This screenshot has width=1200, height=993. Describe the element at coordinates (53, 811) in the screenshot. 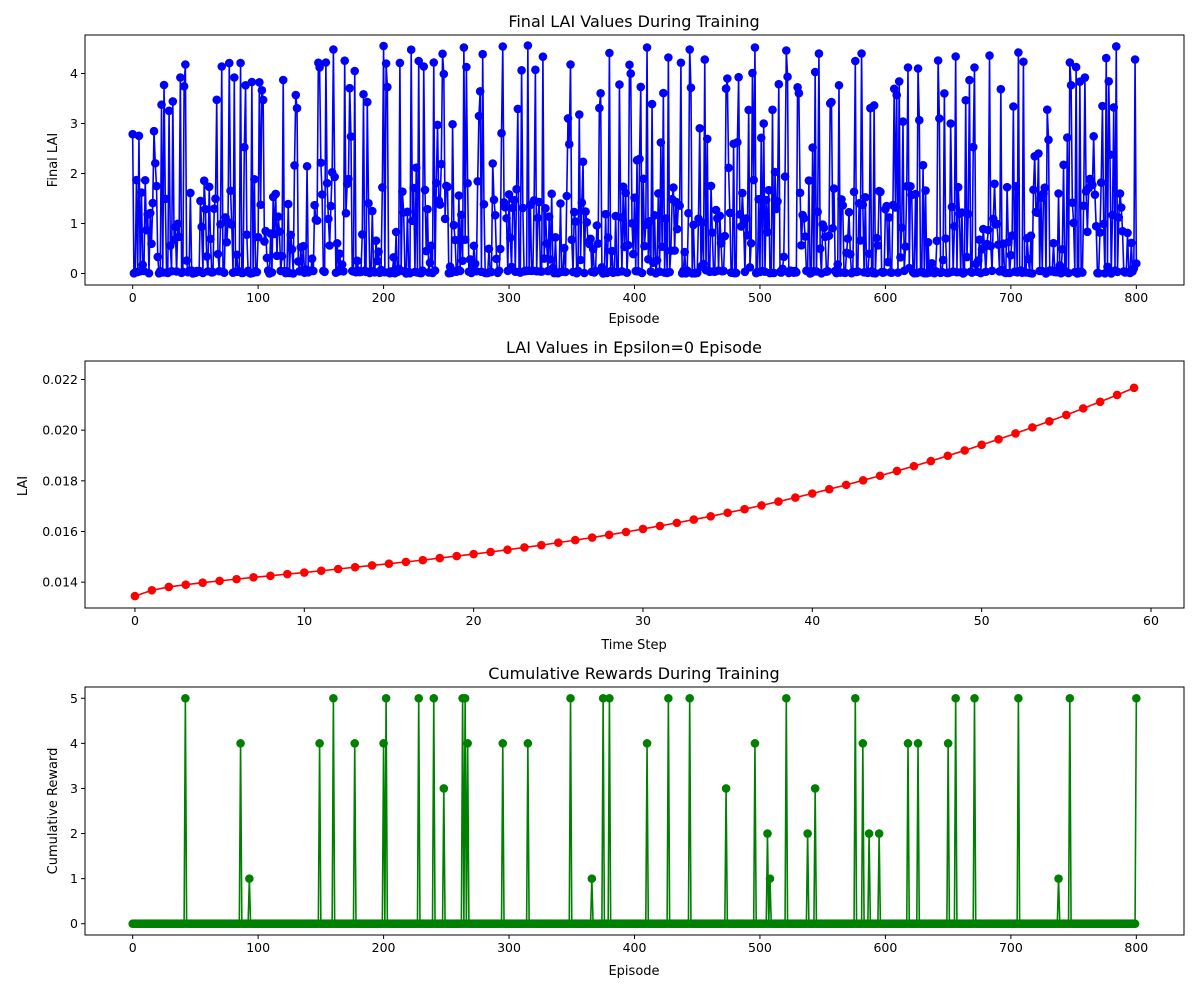

I see `y-axis-label: Cumulative Reward` at that location.